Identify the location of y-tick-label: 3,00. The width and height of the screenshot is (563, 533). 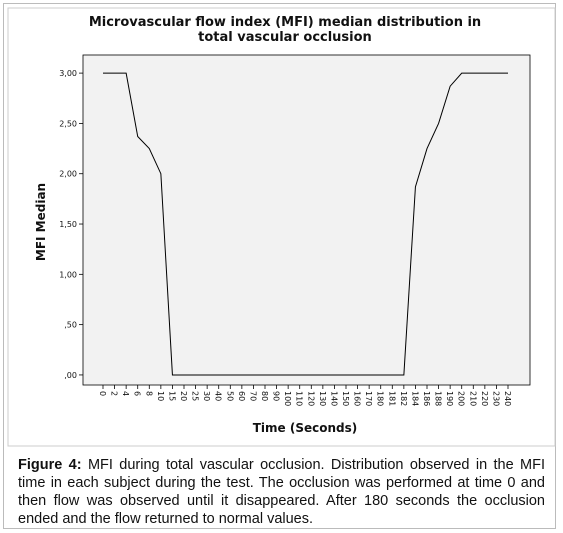
(68, 73).